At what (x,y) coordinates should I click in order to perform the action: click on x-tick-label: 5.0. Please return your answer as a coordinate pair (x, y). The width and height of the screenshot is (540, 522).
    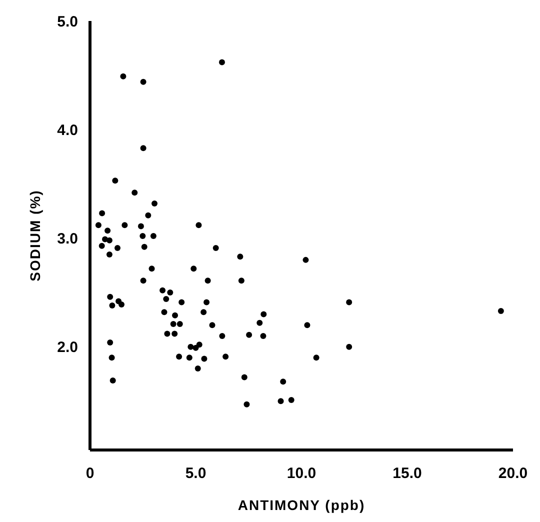
    Looking at the image, I should click on (195, 473).